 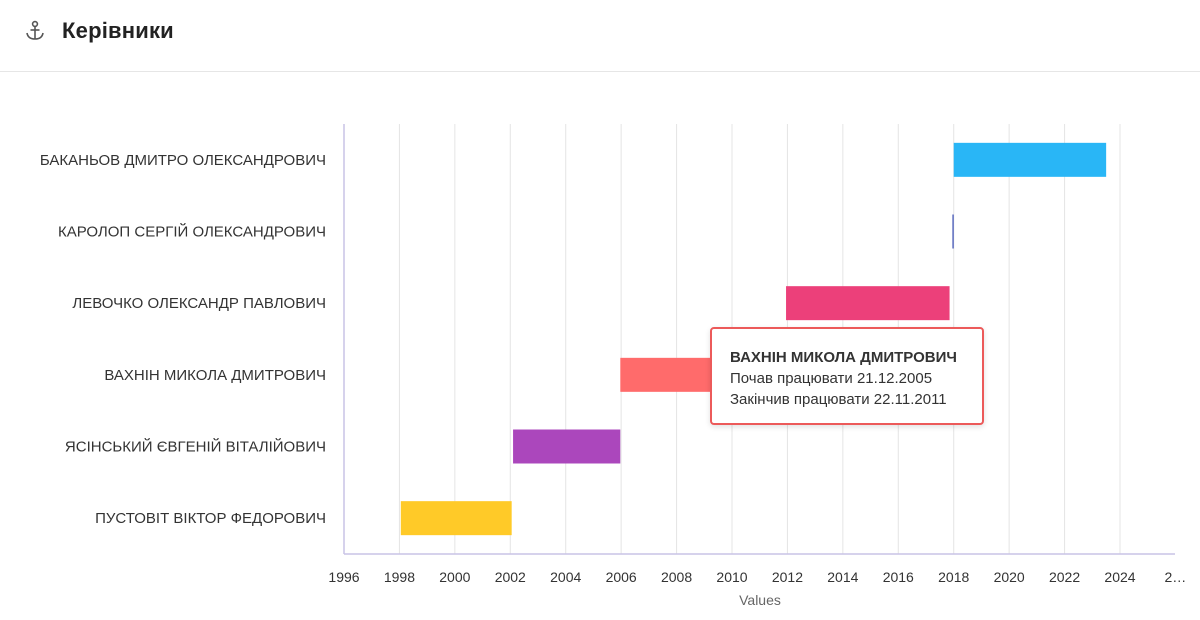 What do you see at coordinates (831, 378) in the screenshot?
I see `tooltip-start-date: Почав працювати 21.12.2005` at bounding box center [831, 378].